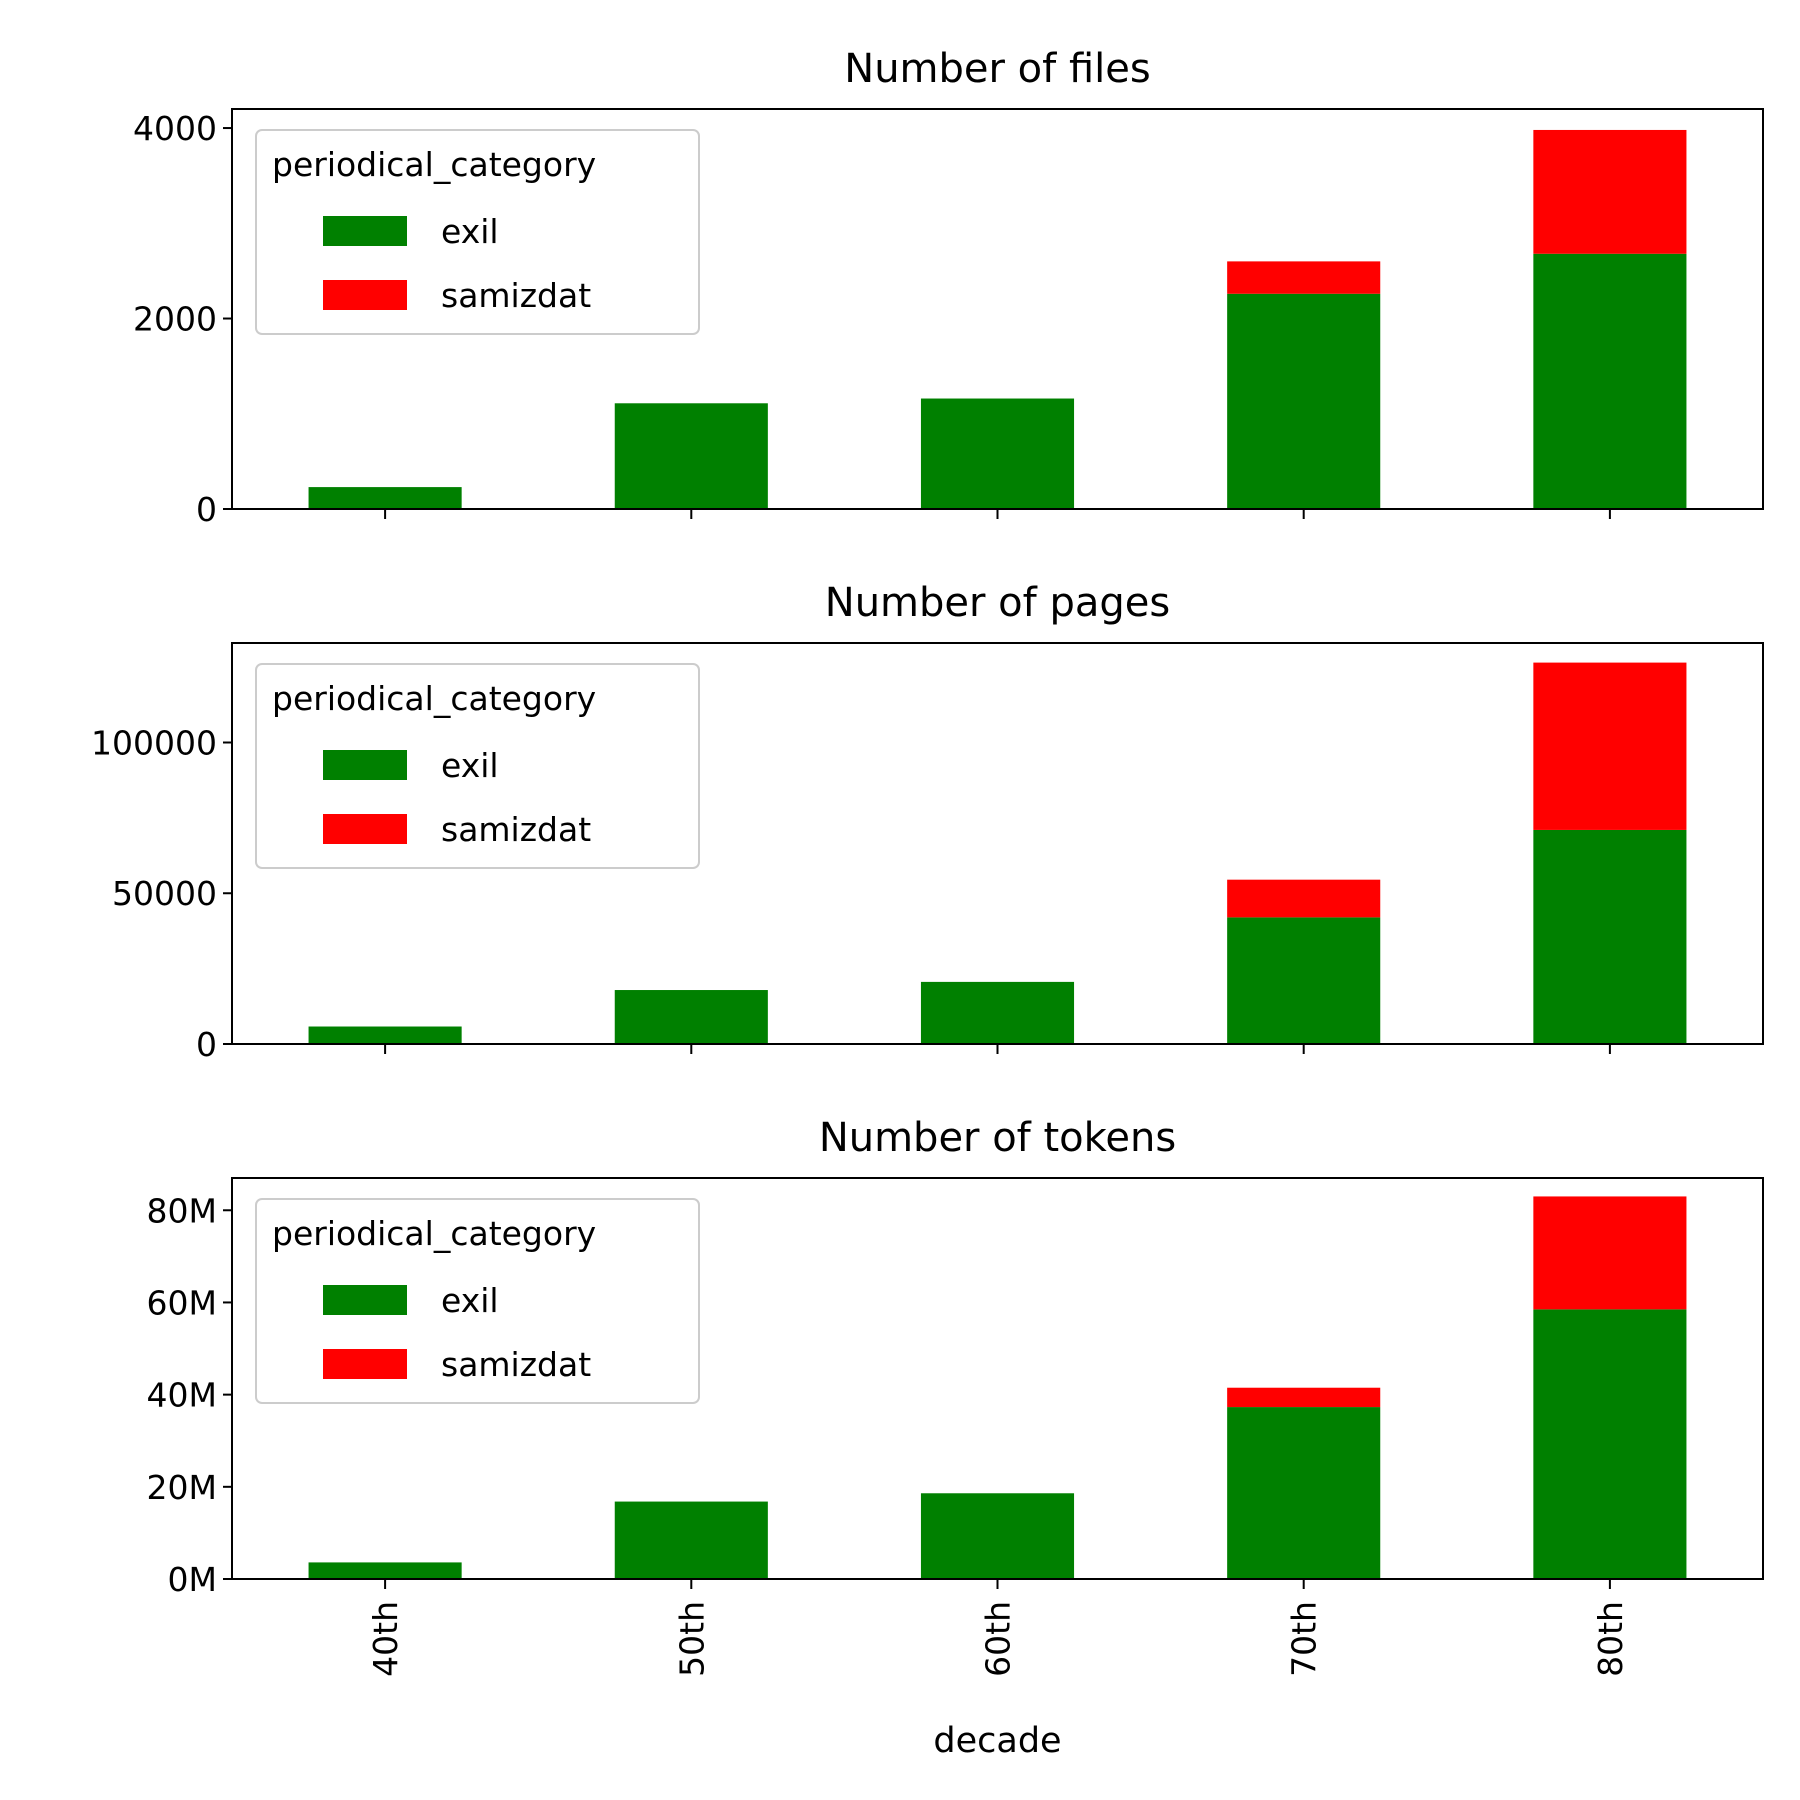  What do you see at coordinates (182, 1210) in the screenshot?
I see `y-tick-label: 80M` at bounding box center [182, 1210].